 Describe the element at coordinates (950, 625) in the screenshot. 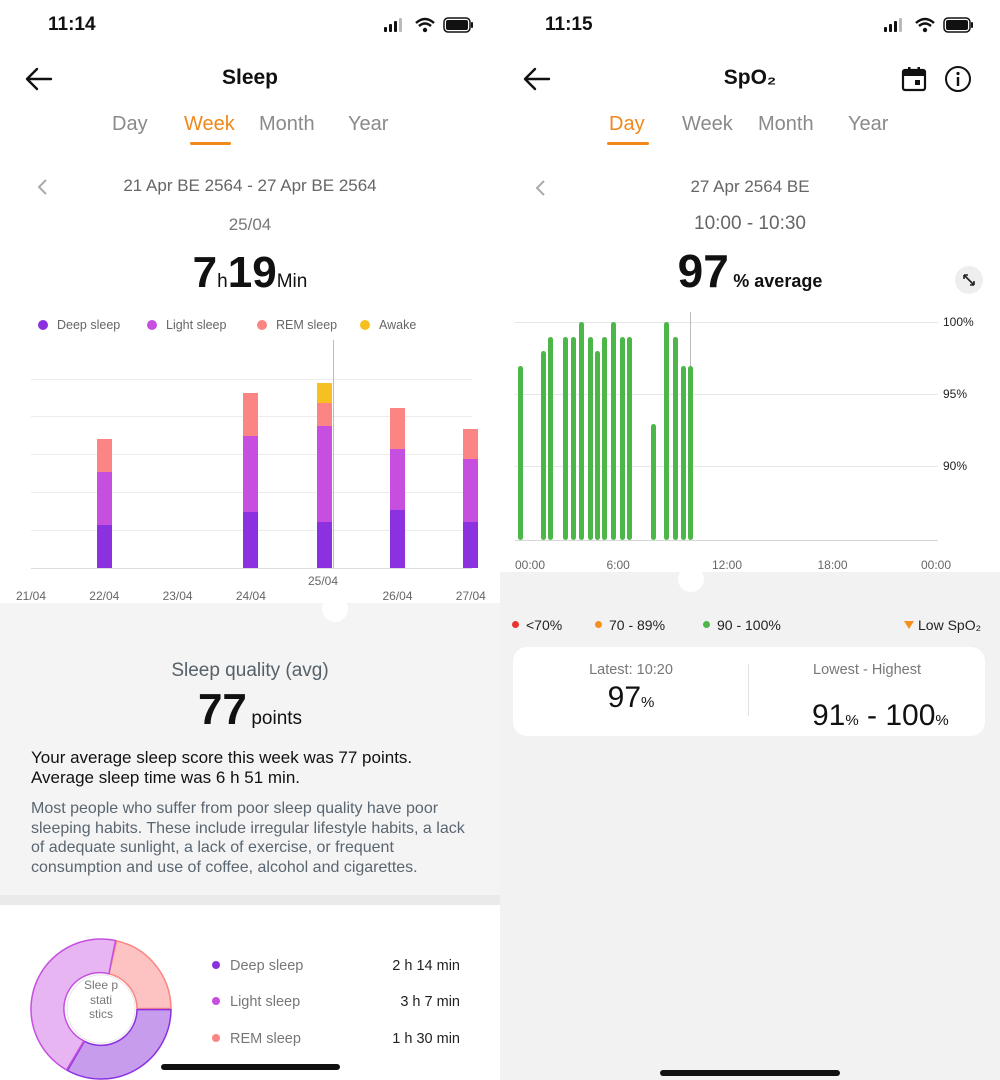

I see `legend-low-spo2-label: Low SpO₂` at that location.